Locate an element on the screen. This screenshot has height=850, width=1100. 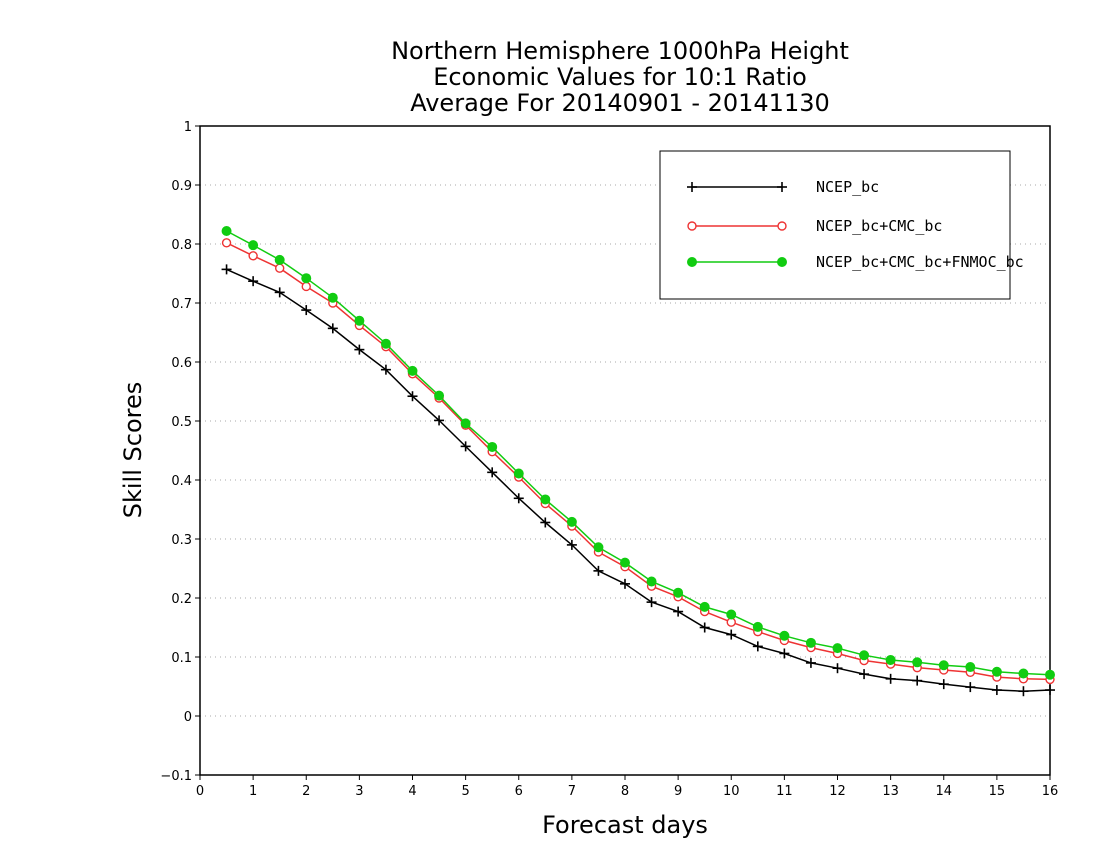
x-tick-label: 8 is located at coordinates (625, 791).